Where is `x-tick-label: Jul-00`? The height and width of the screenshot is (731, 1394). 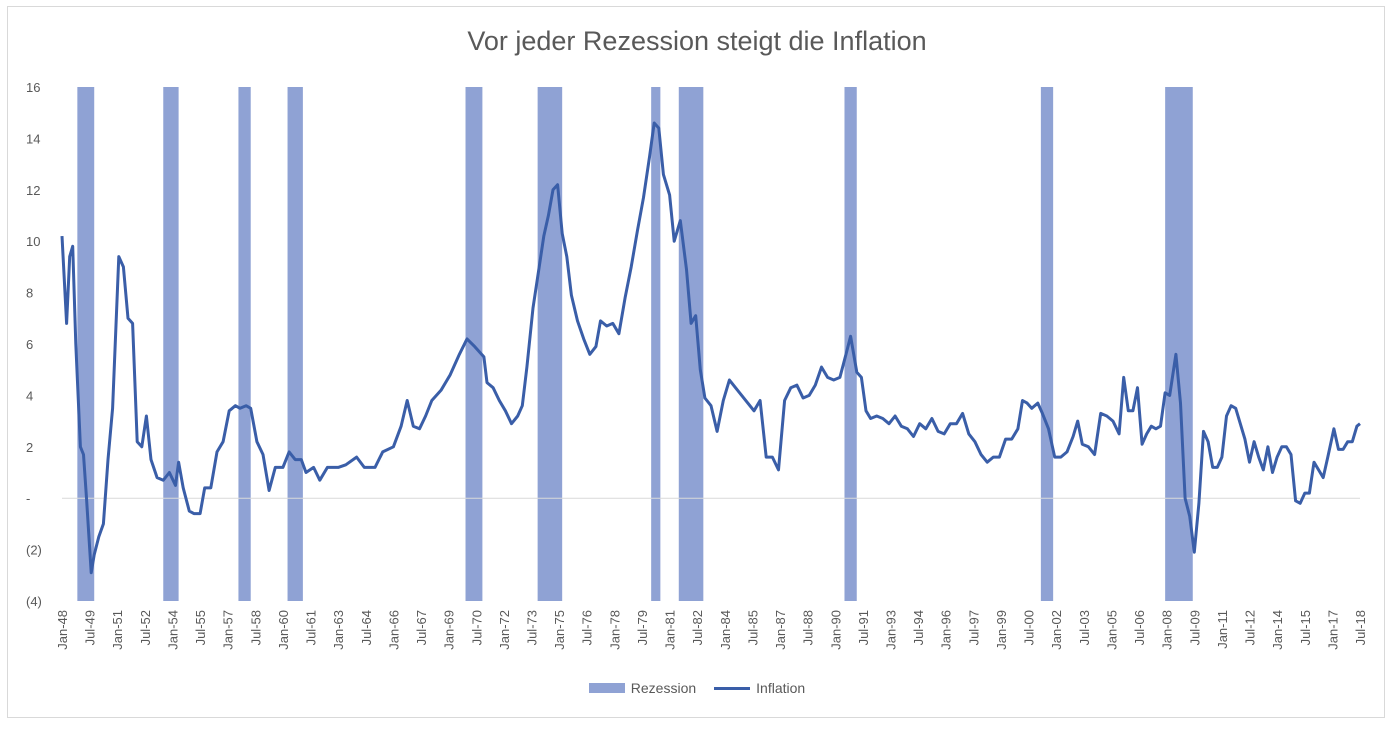
x-tick-label: Jul-00 is located at coordinates (1029, 627).